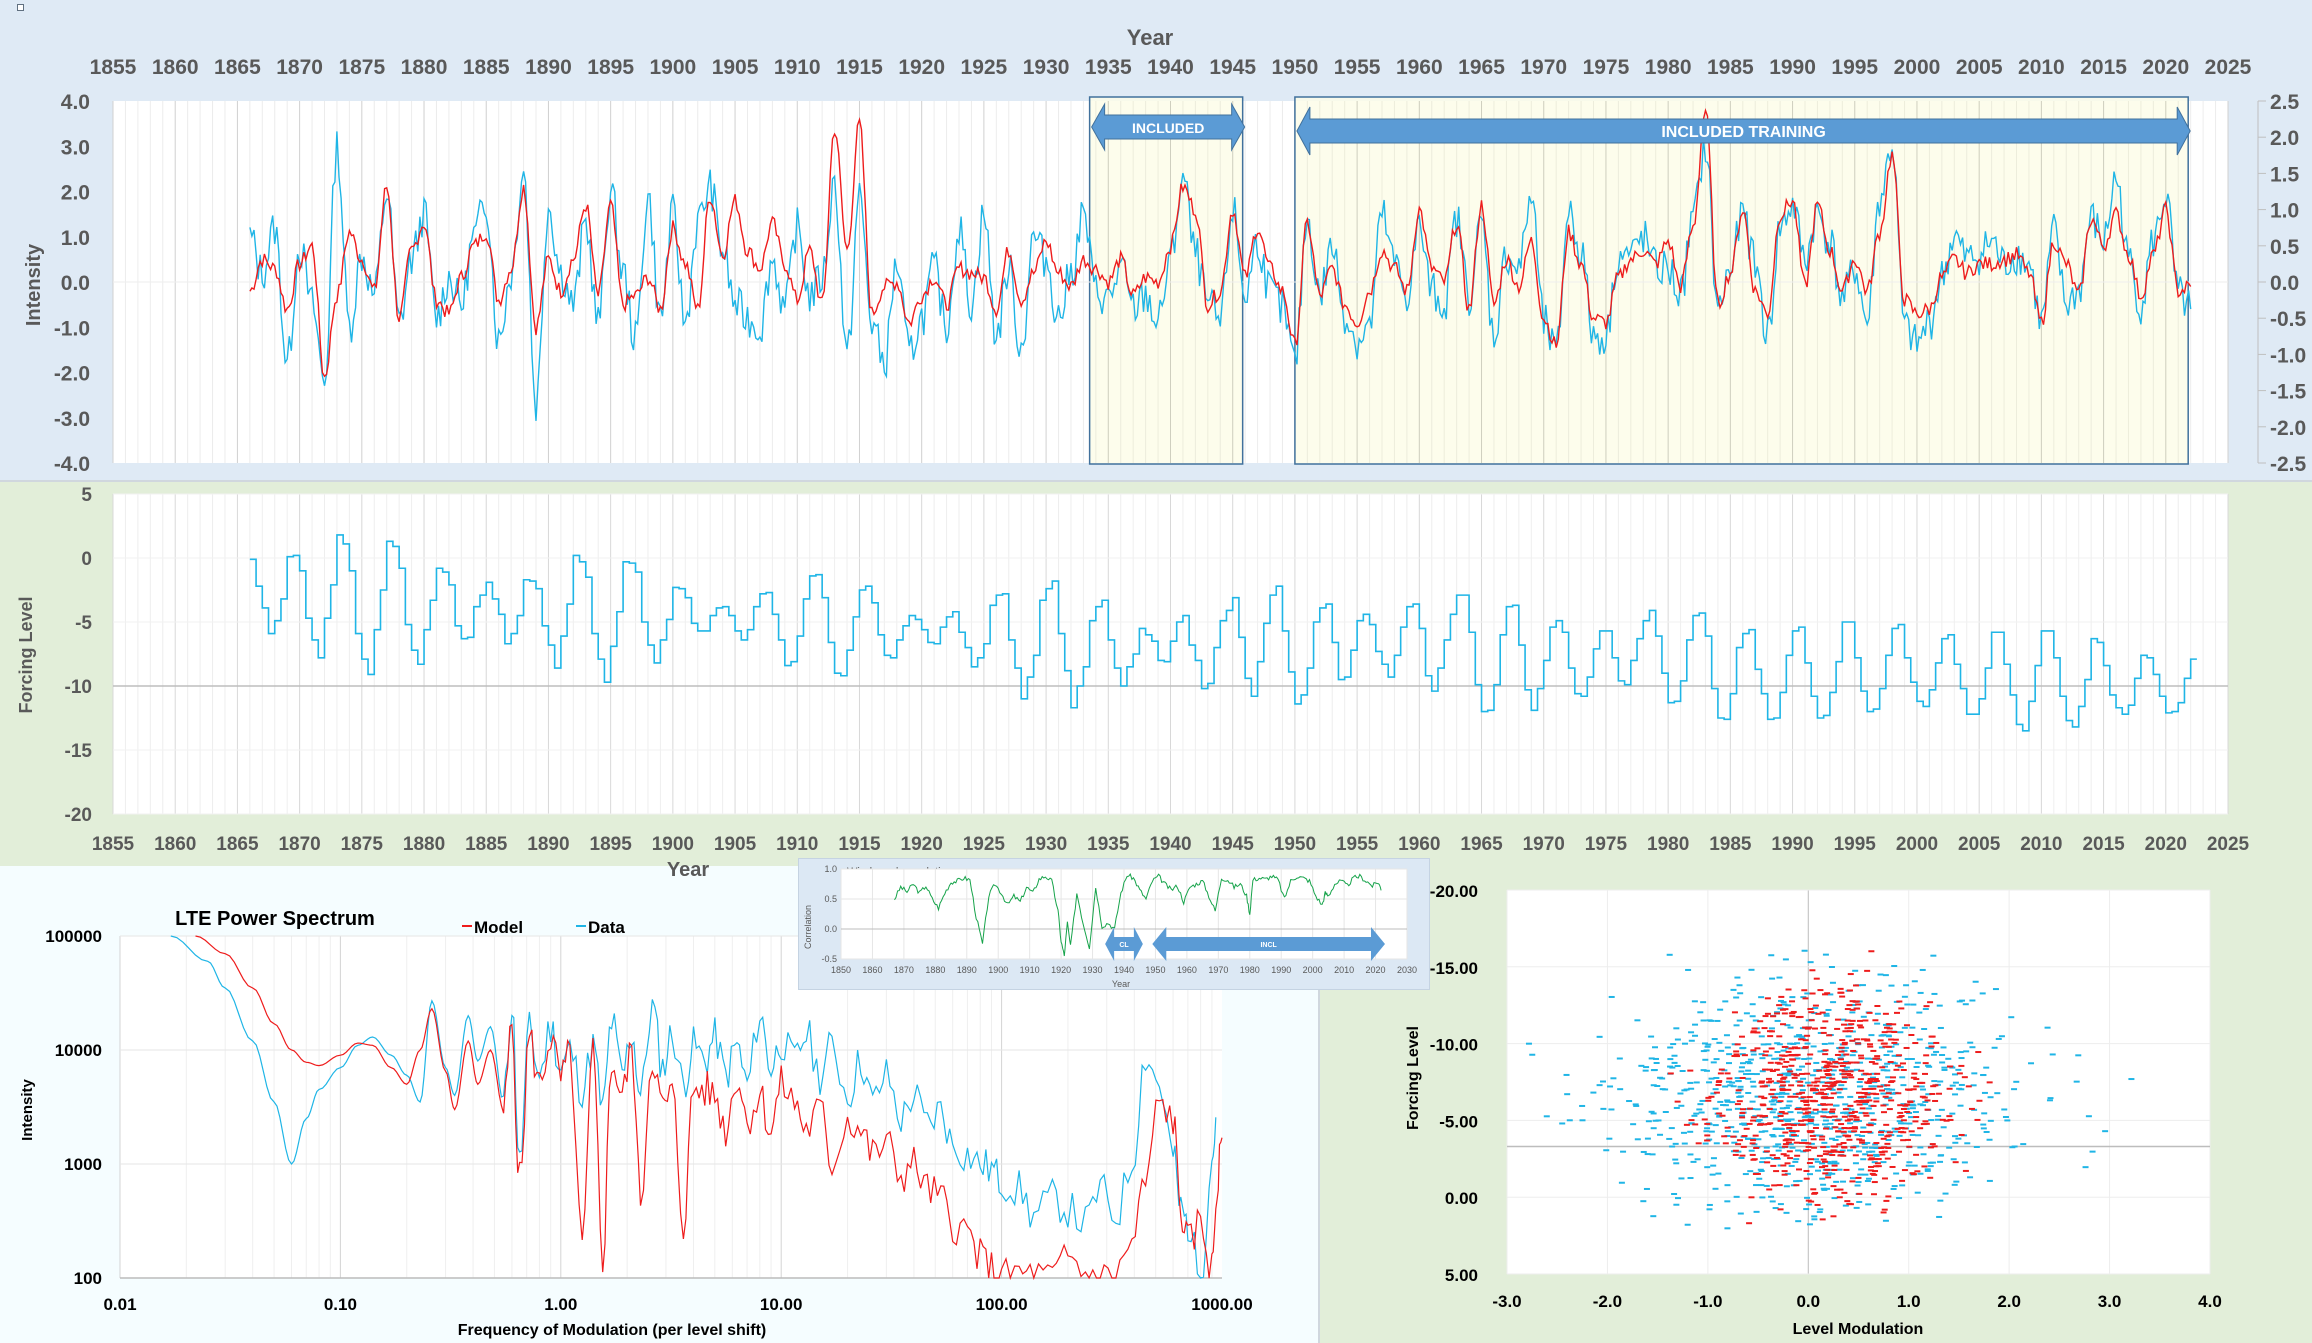  What do you see at coordinates (75, 193) in the screenshot?
I see `y-tick-label: 2.0` at bounding box center [75, 193].